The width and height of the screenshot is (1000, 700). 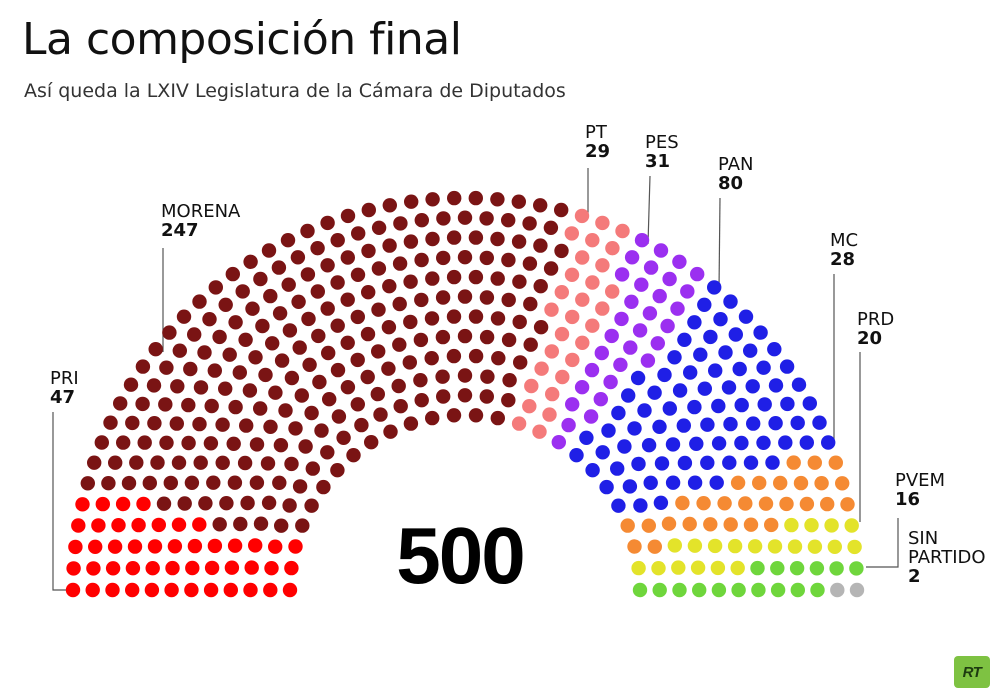 What do you see at coordinates (200, 221) in the screenshot?
I see `label-morena: MORENA 247` at bounding box center [200, 221].